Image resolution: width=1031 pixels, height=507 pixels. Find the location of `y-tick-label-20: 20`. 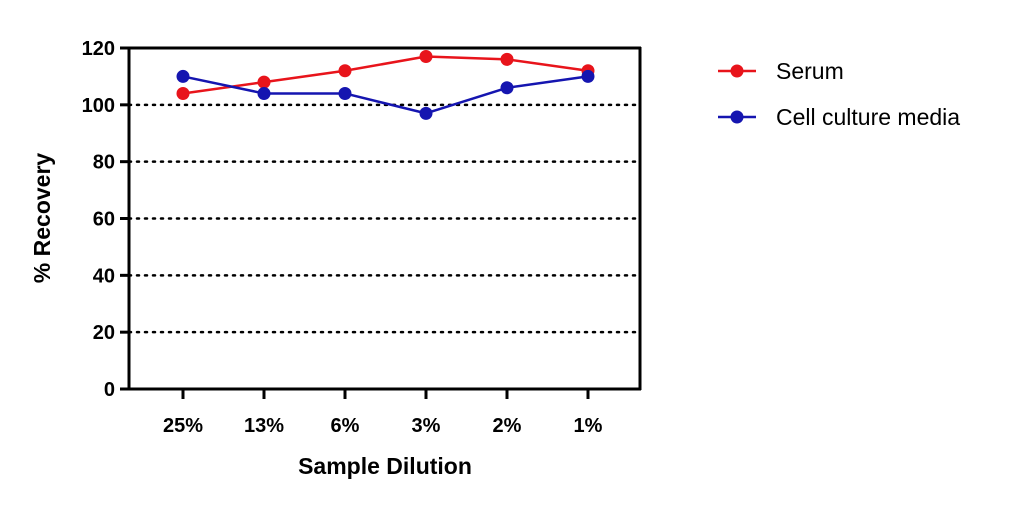

y-tick-label-20: 20 is located at coordinates (104, 333).